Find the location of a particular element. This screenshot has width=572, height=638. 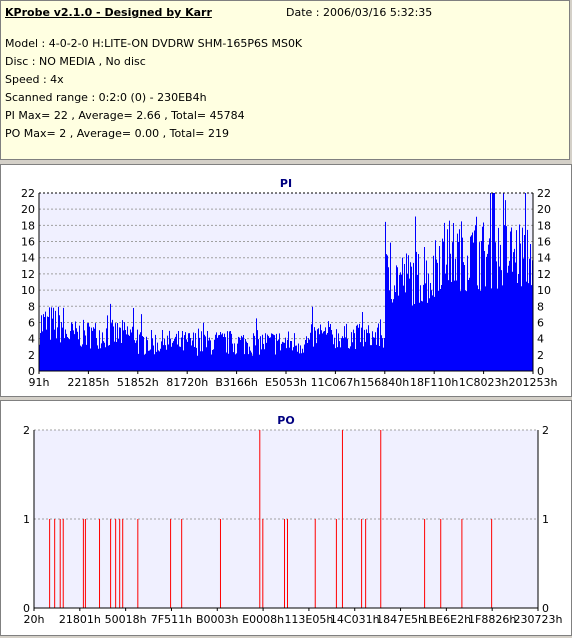

pi-xtick-label: 18F110h is located at coordinates (434, 382).